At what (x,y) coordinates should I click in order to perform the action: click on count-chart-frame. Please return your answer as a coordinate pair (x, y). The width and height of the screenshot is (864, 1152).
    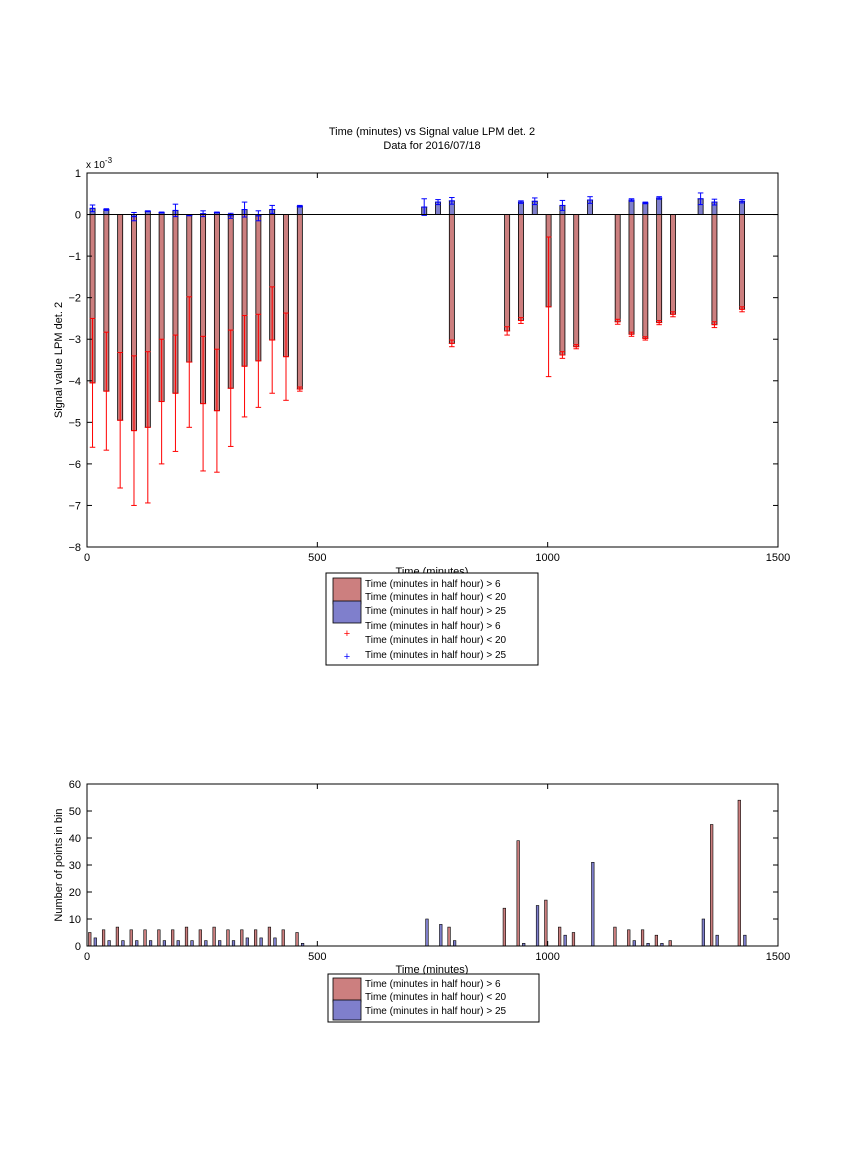
    Looking at the image, I should click on (432, 865).